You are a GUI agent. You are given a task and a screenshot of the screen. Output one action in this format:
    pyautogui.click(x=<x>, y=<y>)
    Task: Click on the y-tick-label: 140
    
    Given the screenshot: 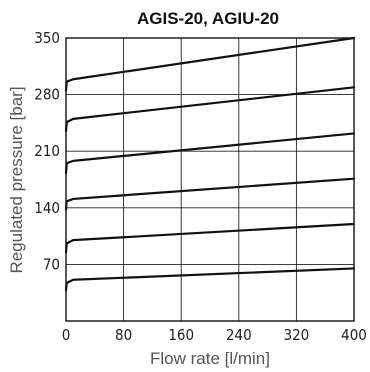 What is the action you would take?
    pyautogui.click(x=47, y=208)
    